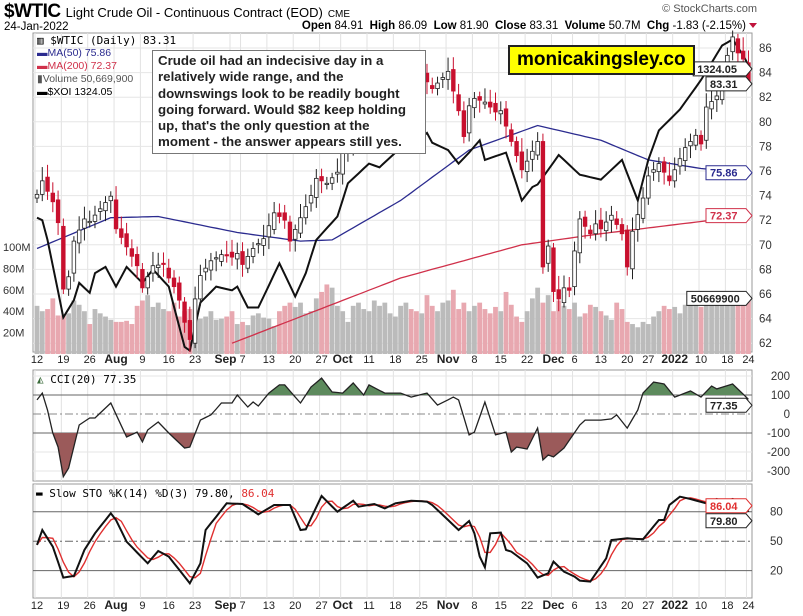 Image resolution: width=803 pixels, height=616 pixels. What do you see at coordinates (776, 572) in the screenshot?
I see `sto-tick-label: 20` at bounding box center [776, 572].